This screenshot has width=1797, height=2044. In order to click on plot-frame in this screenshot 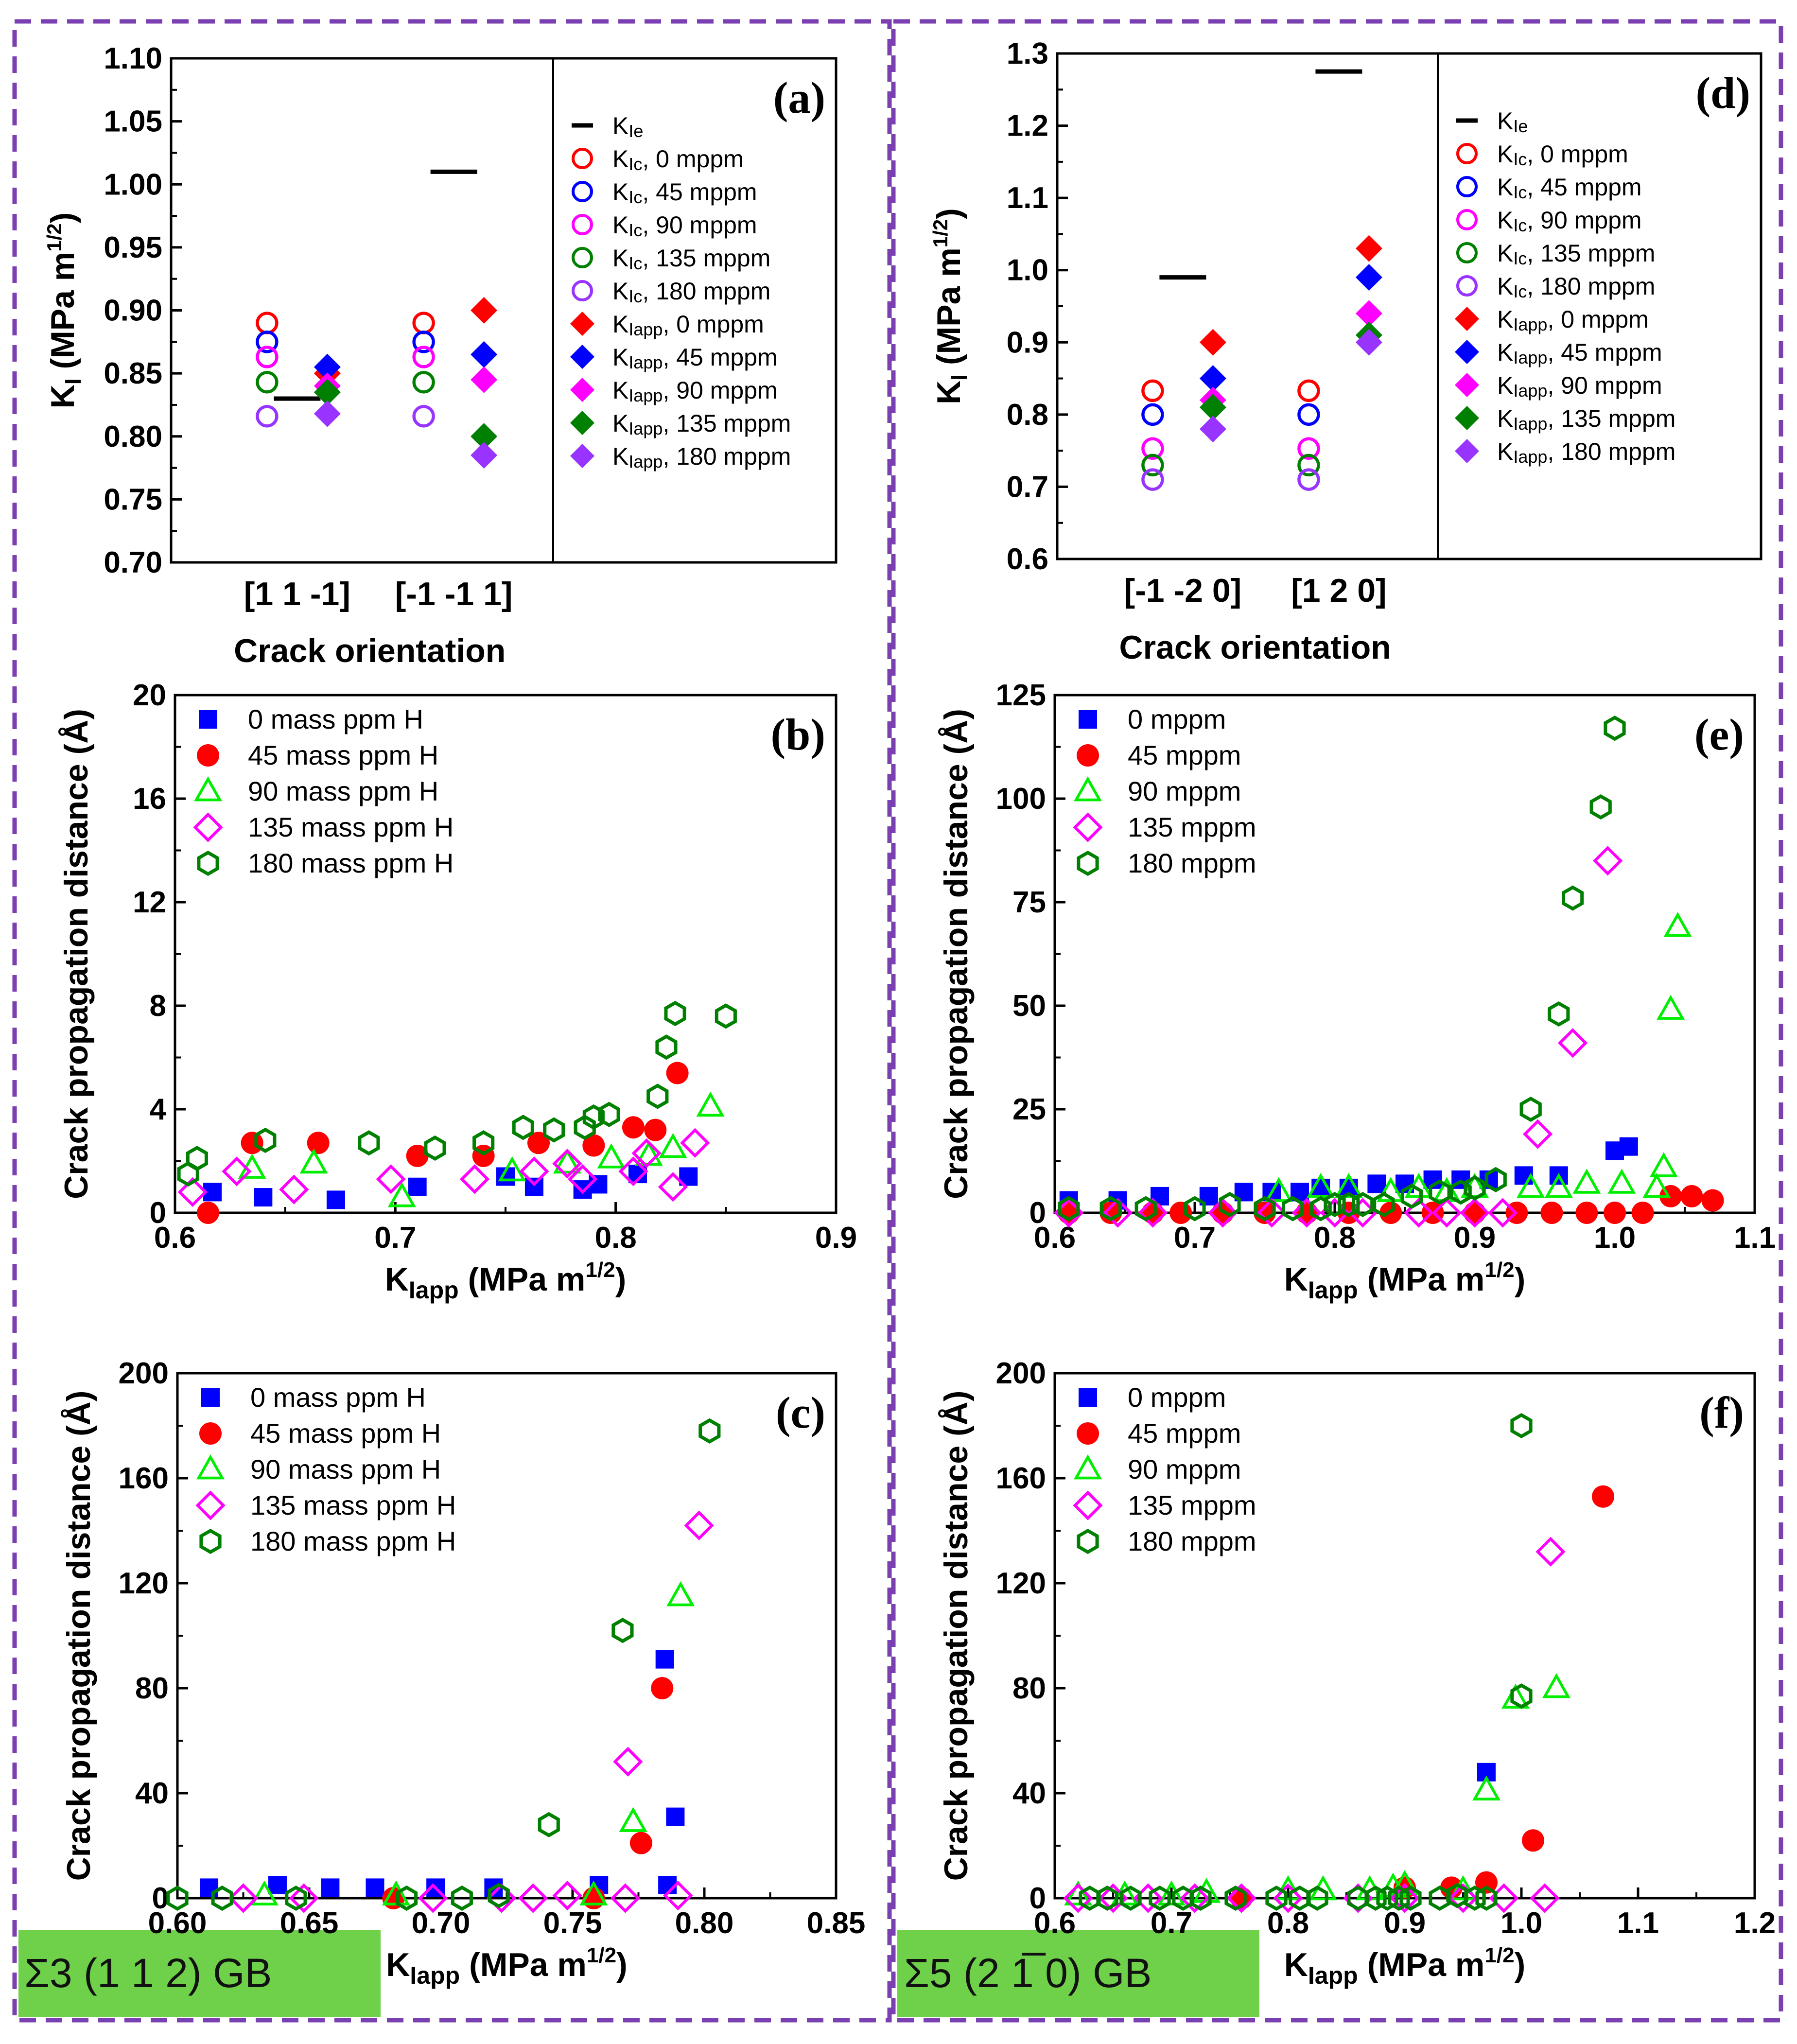, I will do `click(1405, 954)`.